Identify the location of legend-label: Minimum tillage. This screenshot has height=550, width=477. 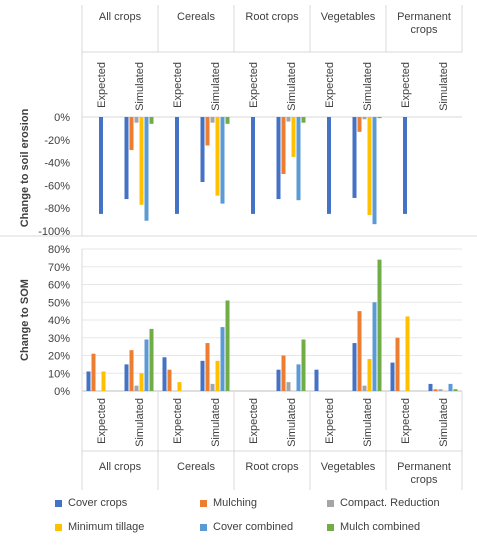
(106, 527).